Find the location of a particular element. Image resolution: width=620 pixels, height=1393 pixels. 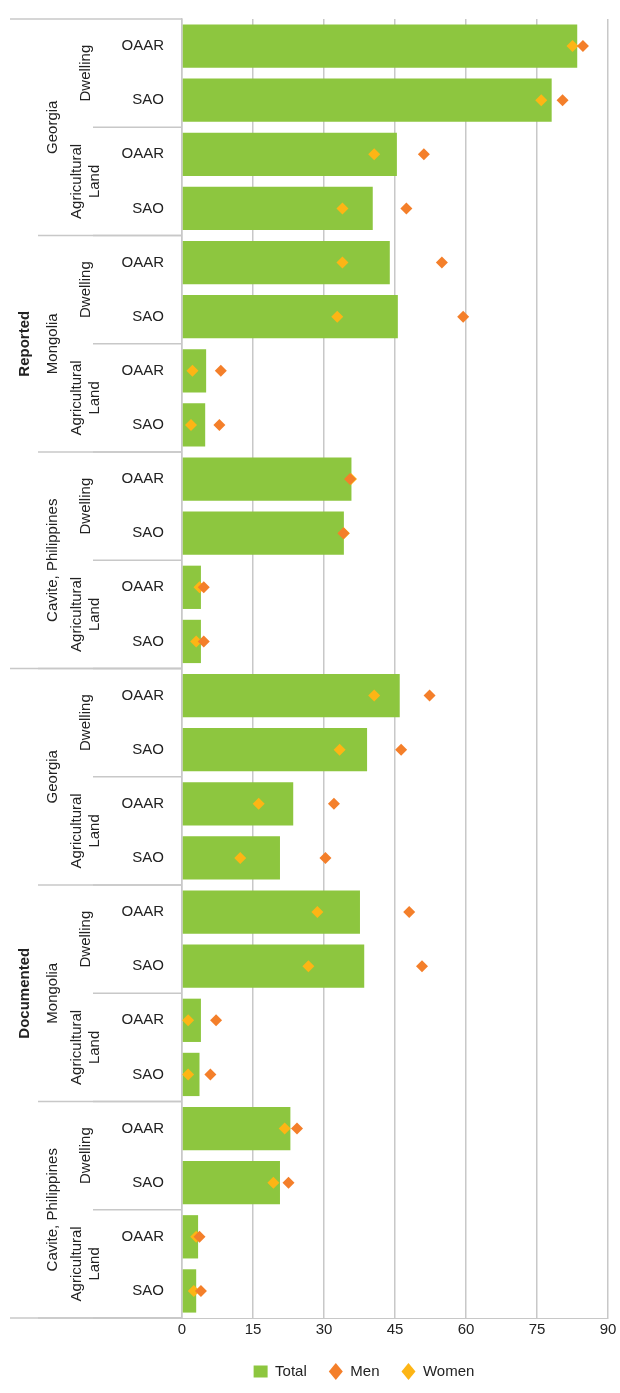

x-tick-label: 15 is located at coordinates (253, 1329).